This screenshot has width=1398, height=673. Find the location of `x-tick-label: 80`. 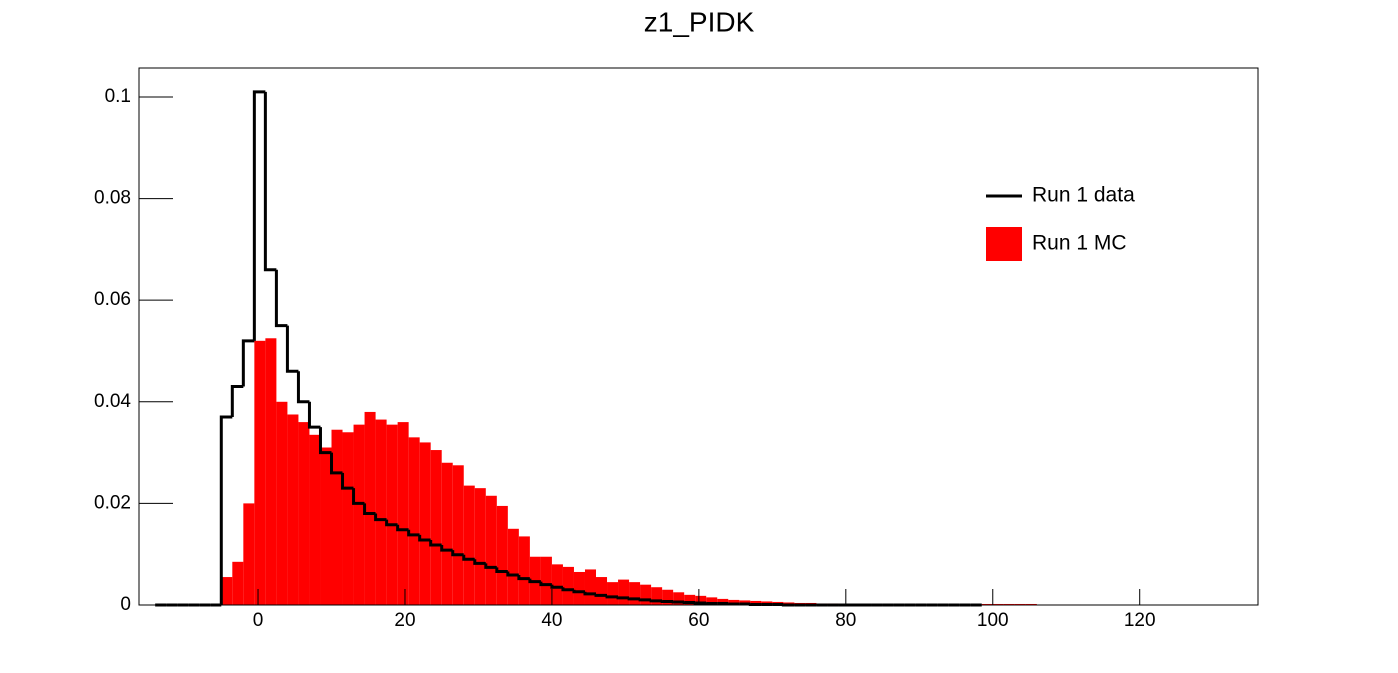

x-tick-label: 80 is located at coordinates (845, 620).